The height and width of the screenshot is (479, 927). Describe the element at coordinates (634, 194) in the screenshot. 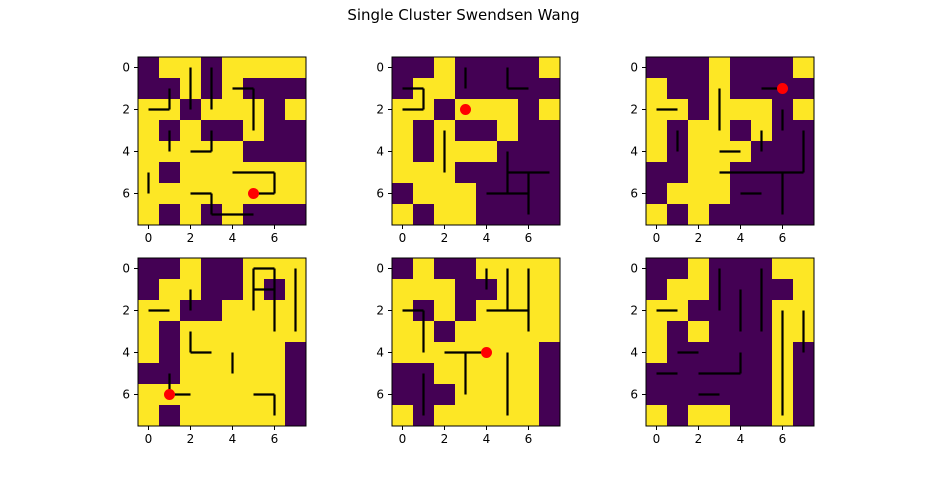

I see `y-tick-label: 6` at that location.